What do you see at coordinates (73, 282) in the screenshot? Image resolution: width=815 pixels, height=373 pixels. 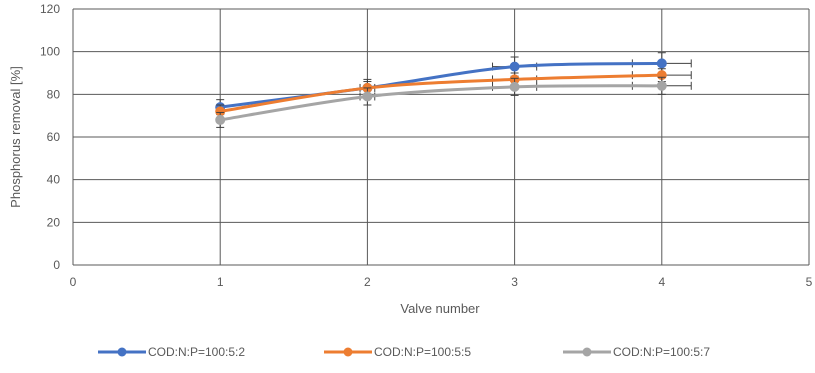 I see `x-tick-label: 0` at bounding box center [73, 282].